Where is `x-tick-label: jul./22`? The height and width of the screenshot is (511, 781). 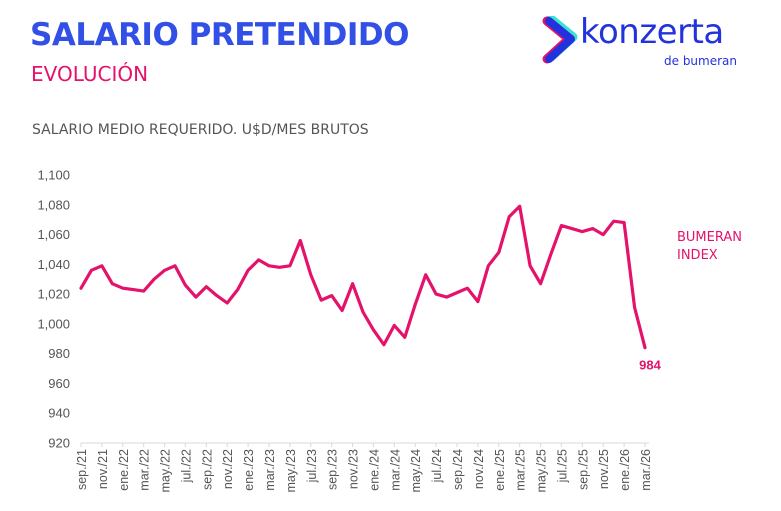 x-tick-label: jul./22 is located at coordinates (186, 466).